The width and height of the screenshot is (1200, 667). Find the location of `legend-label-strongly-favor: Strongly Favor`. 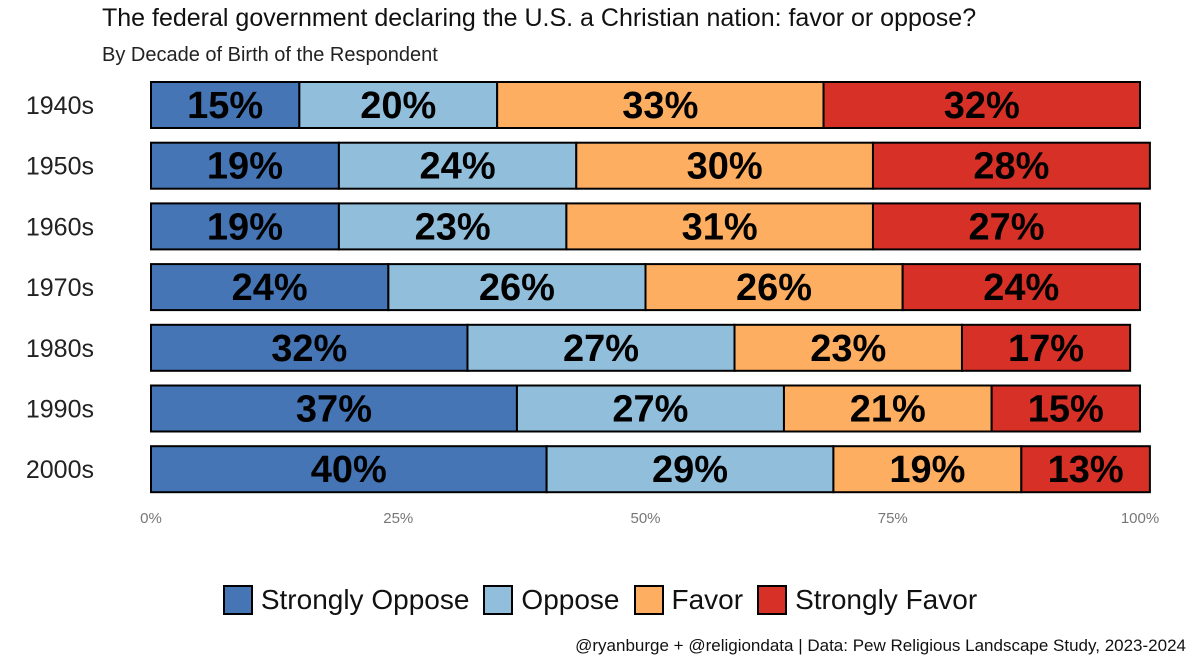

legend-label-strongly-favor: Strongly Favor is located at coordinates (886, 599).